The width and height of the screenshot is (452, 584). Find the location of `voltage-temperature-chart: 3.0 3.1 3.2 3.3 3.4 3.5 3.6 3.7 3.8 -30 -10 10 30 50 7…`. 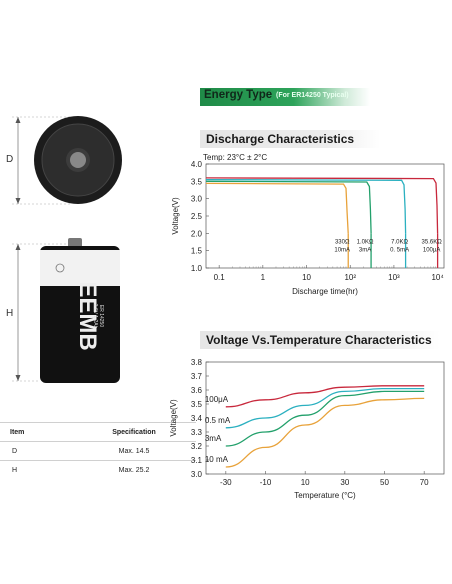

voltage-temperature-chart: 3.0 3.1 3.2 3.3 3.4 3.5 3.6 3.7 3.8 -30 -10 10 30 50 7… is located at coordinates (307, 429).